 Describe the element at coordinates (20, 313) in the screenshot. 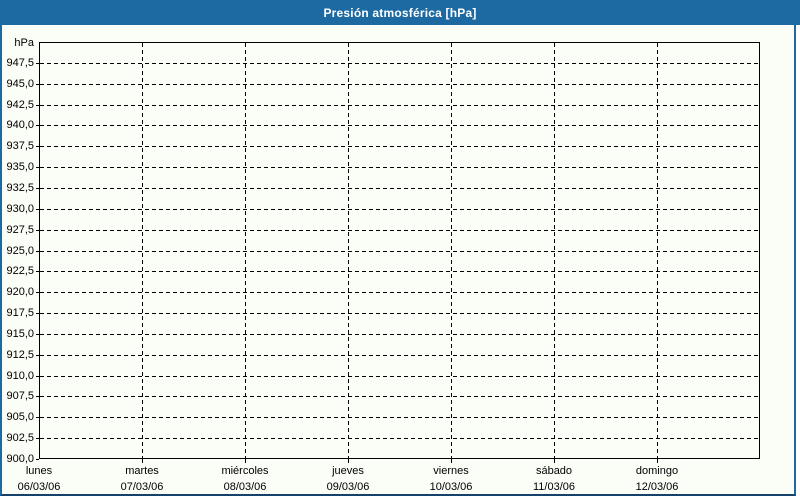

I see `y-tick-label: 917,5` at that location.